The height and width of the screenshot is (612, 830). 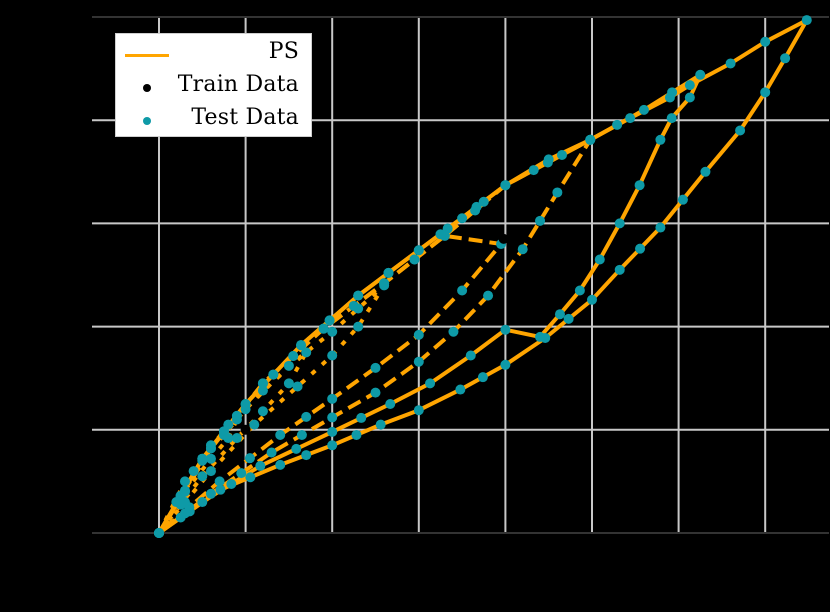 What do you see at coordinates (238, 84) in the screenshot?
I see `legend-label: Train Data` at bounding box center [238, 84].